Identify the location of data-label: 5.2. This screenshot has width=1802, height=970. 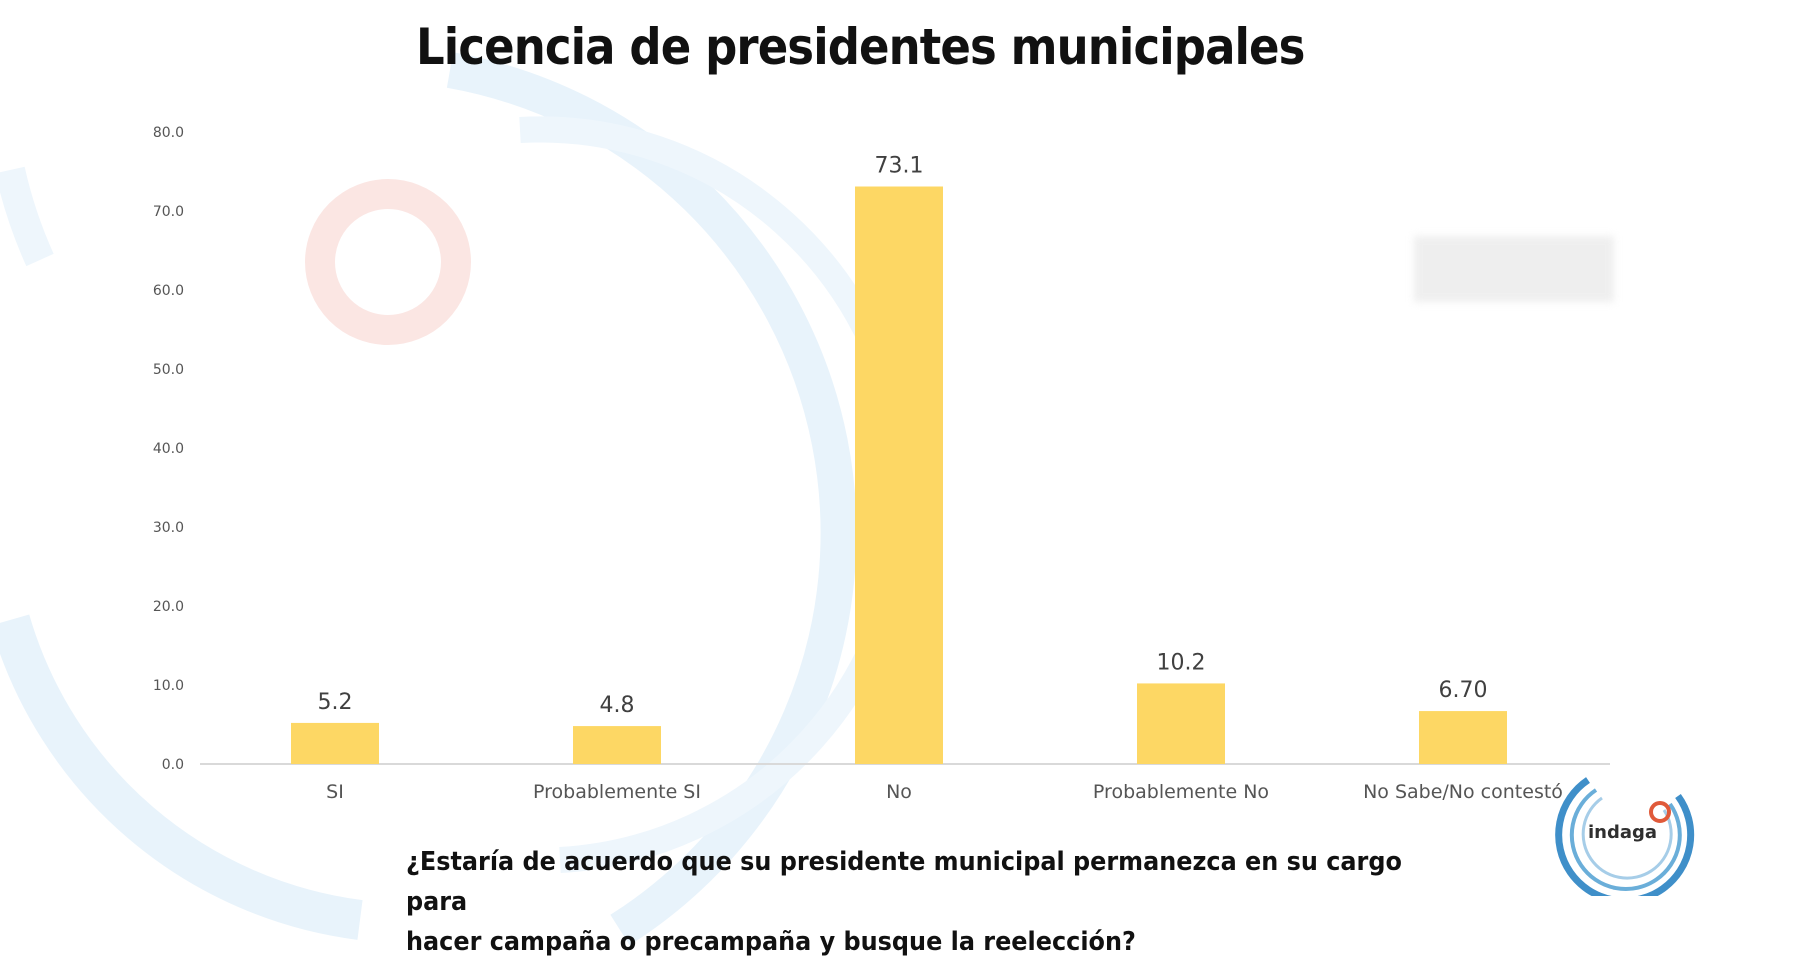
(335, 702).